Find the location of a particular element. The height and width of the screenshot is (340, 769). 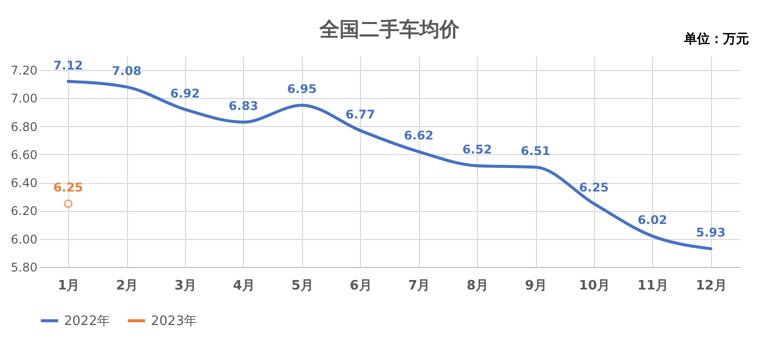

x-tick-label: 5月 is located at coordinates (302, 286).